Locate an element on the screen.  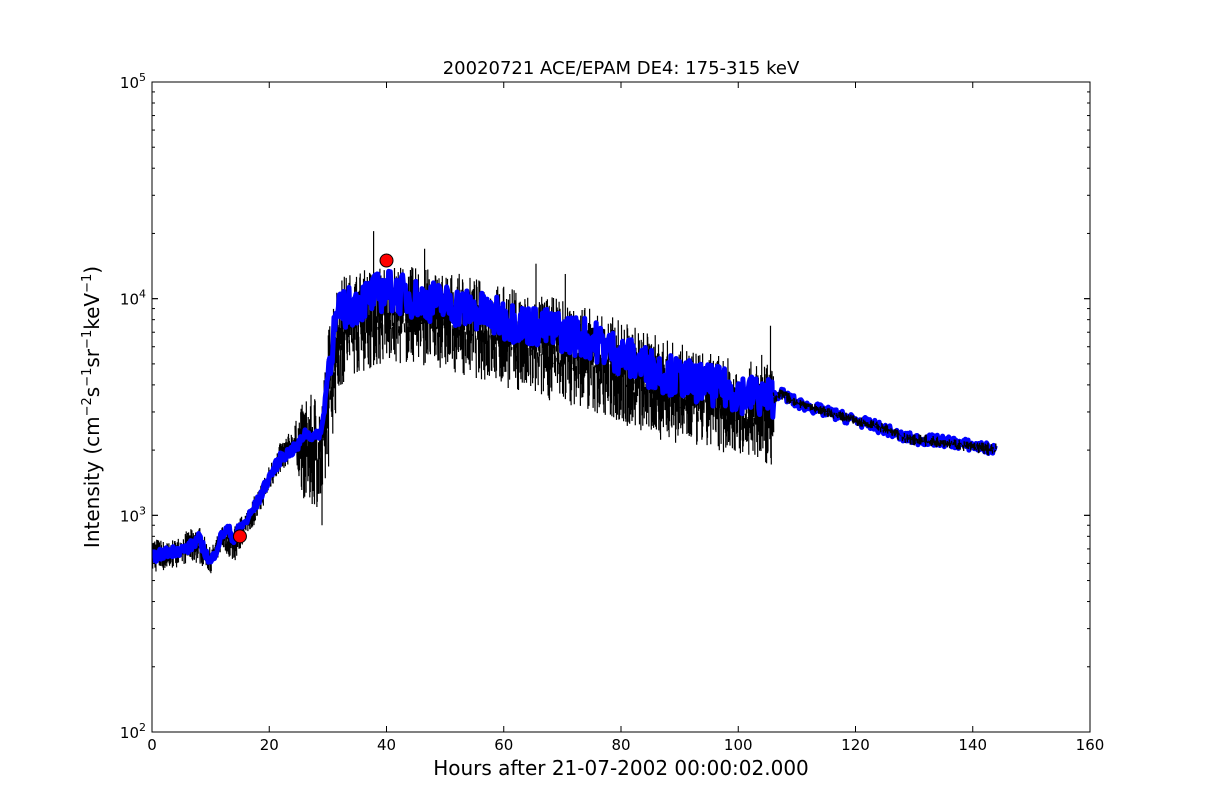
y-tick-label: 10⁵ is located at coordinates (133, 81).